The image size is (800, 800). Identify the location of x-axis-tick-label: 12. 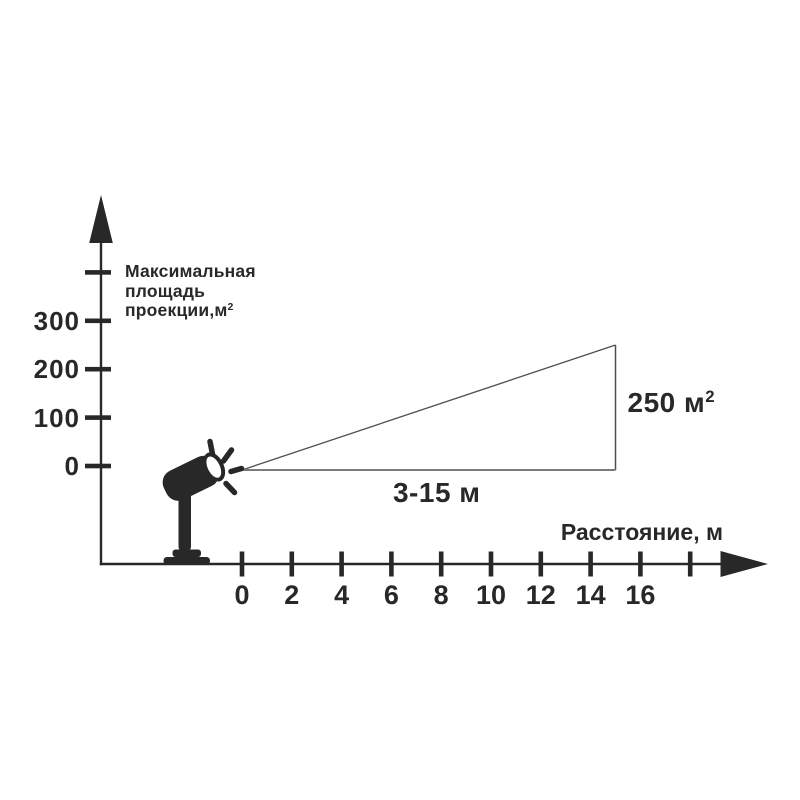
(540, 595).